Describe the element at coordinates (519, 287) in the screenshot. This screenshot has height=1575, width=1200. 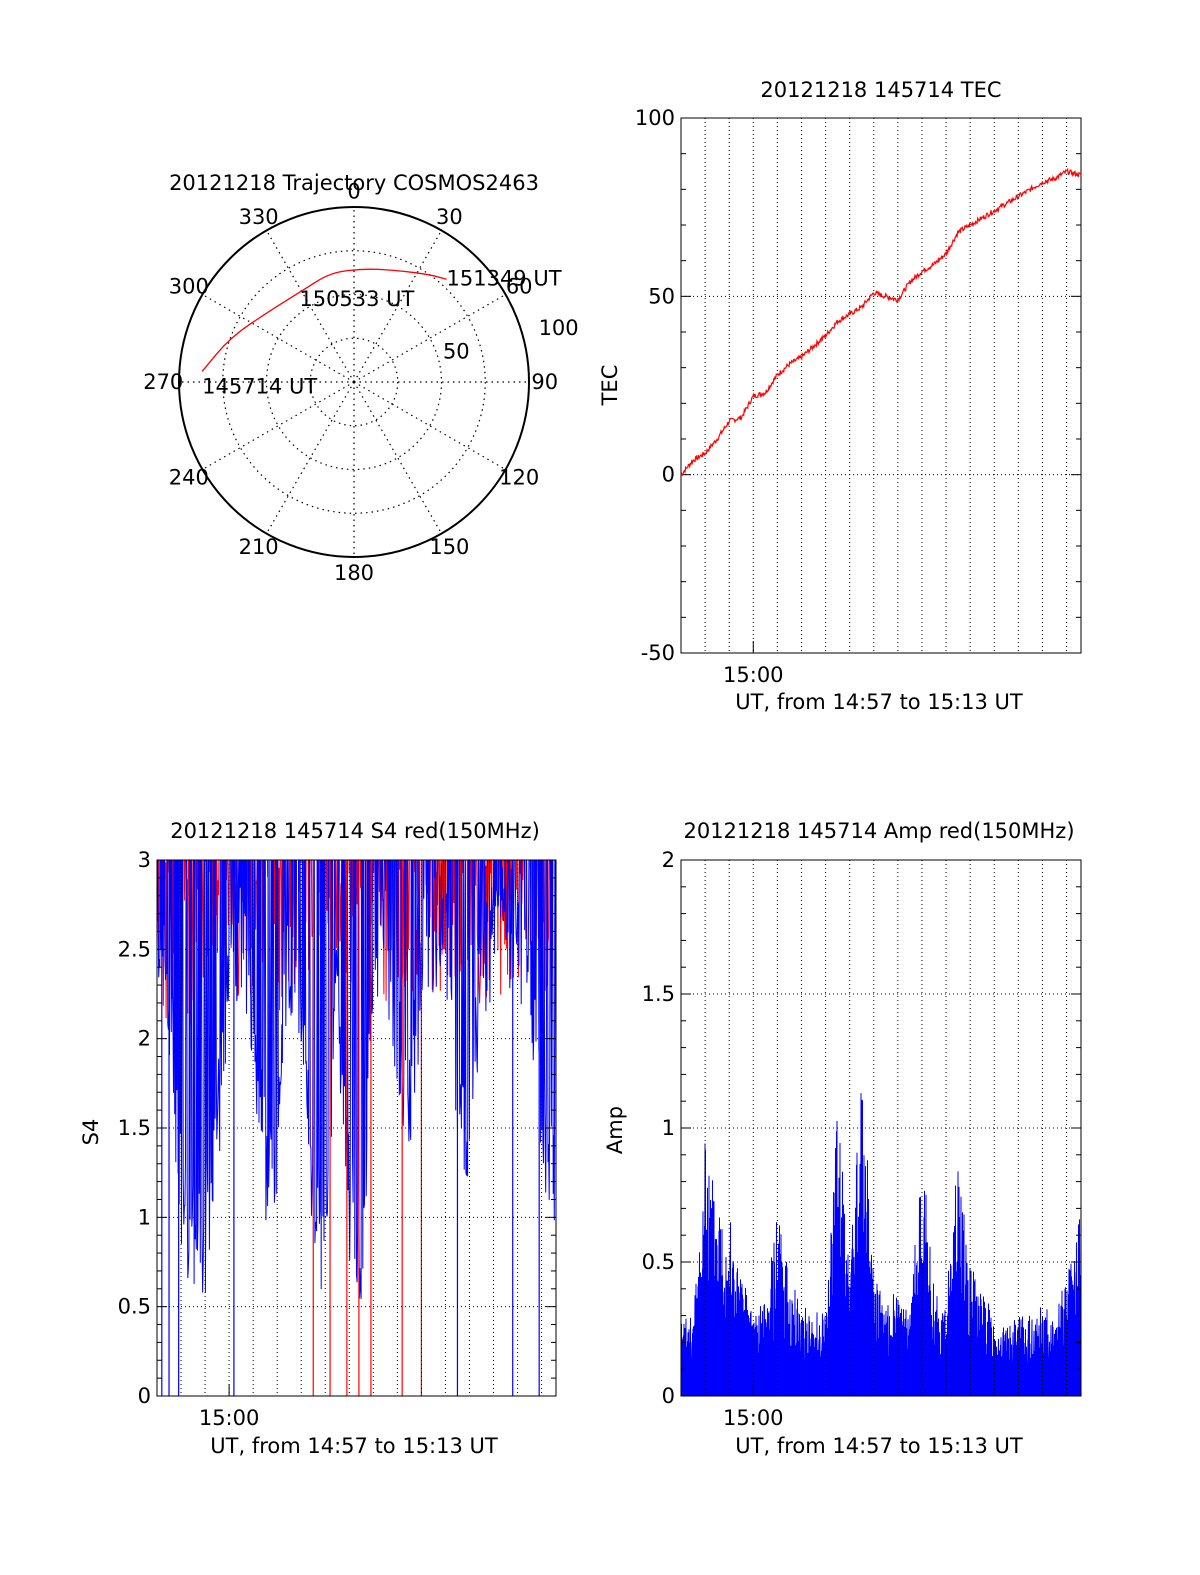
I see `azimuth-label: 60` at that location.